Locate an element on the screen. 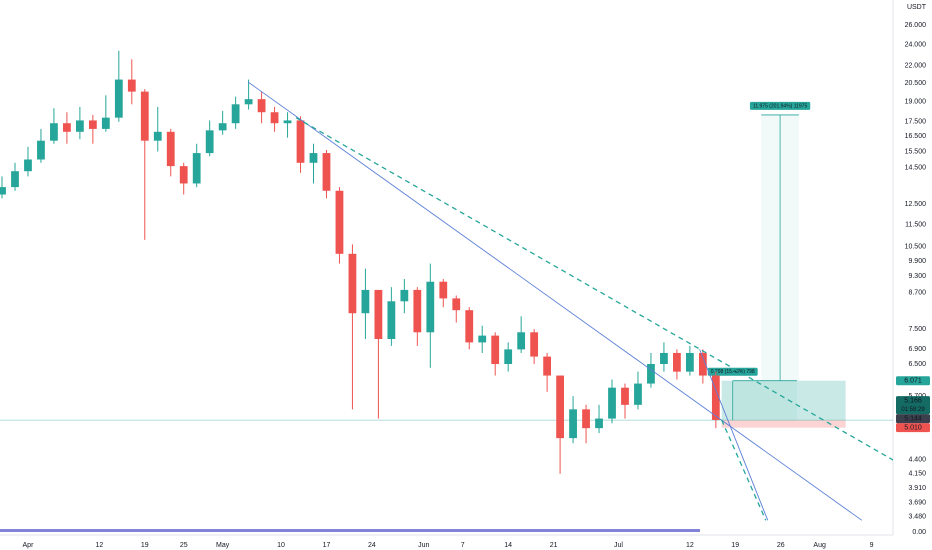  position-profit is located at coordinates (783, 400).